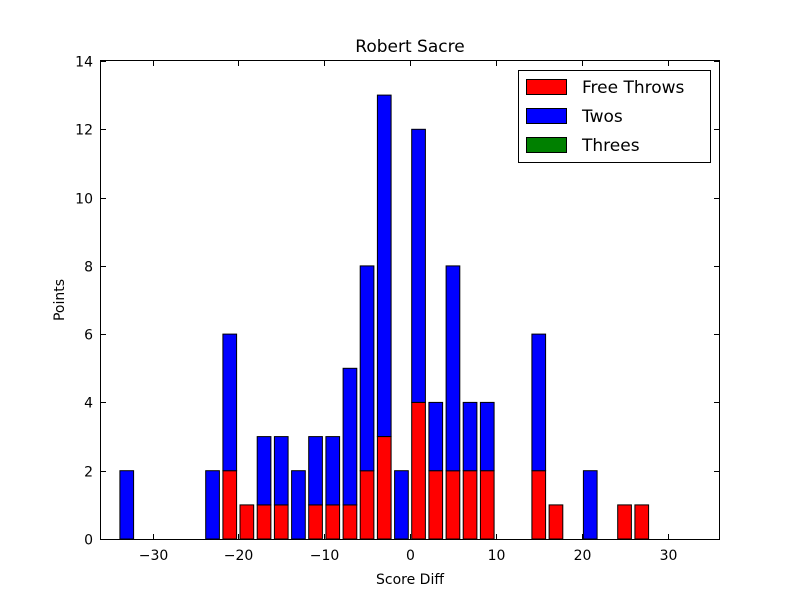  What do you see at coordinates (60, 300) in the screenshot?
I see `y-axis-label: Points` at bounding box center [60, 300].